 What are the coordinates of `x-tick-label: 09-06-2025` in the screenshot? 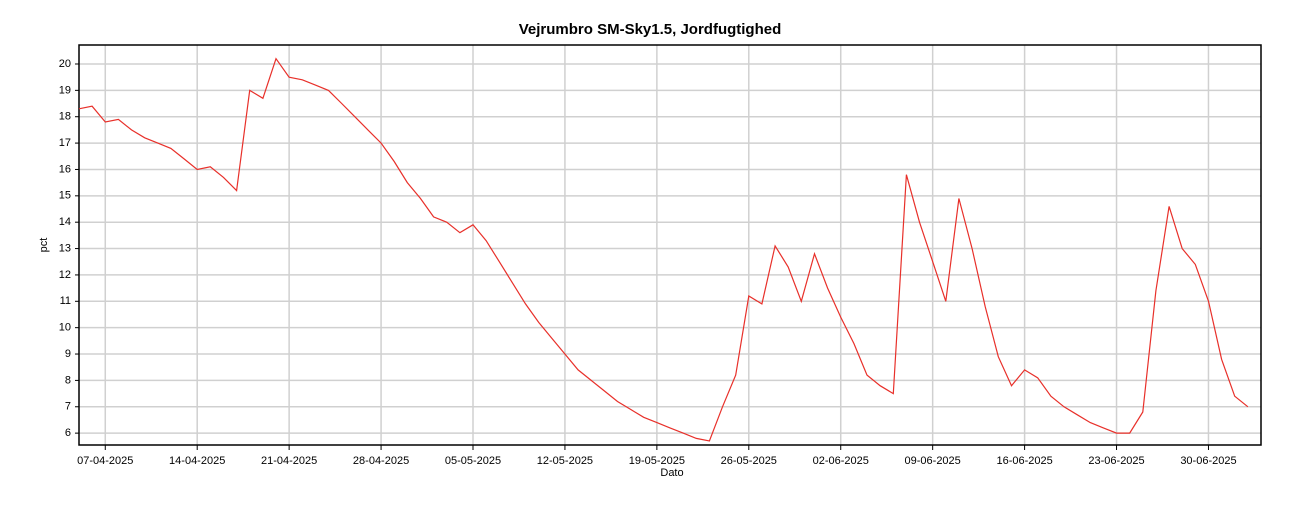 It's located at (933, 461).